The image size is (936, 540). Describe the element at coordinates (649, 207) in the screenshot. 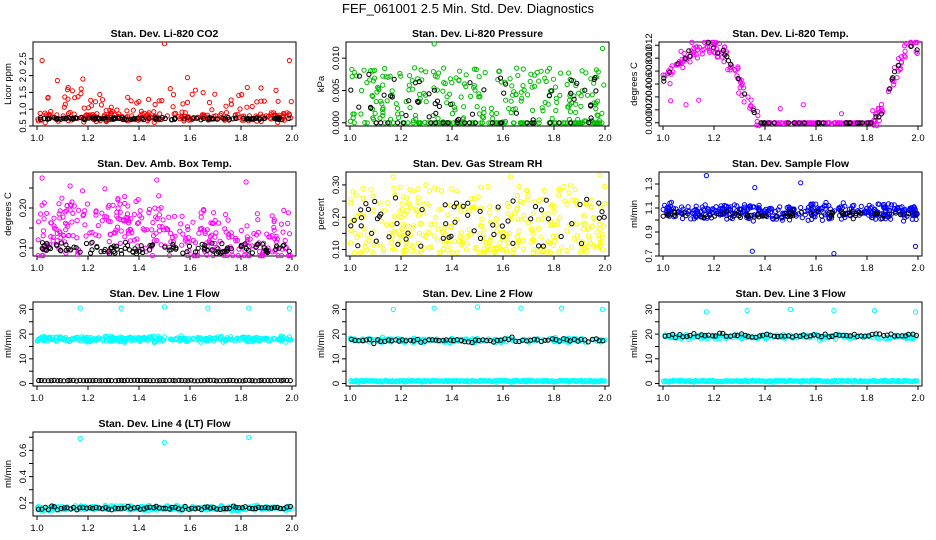

I see `y-tick-label: 1.1` at that location.